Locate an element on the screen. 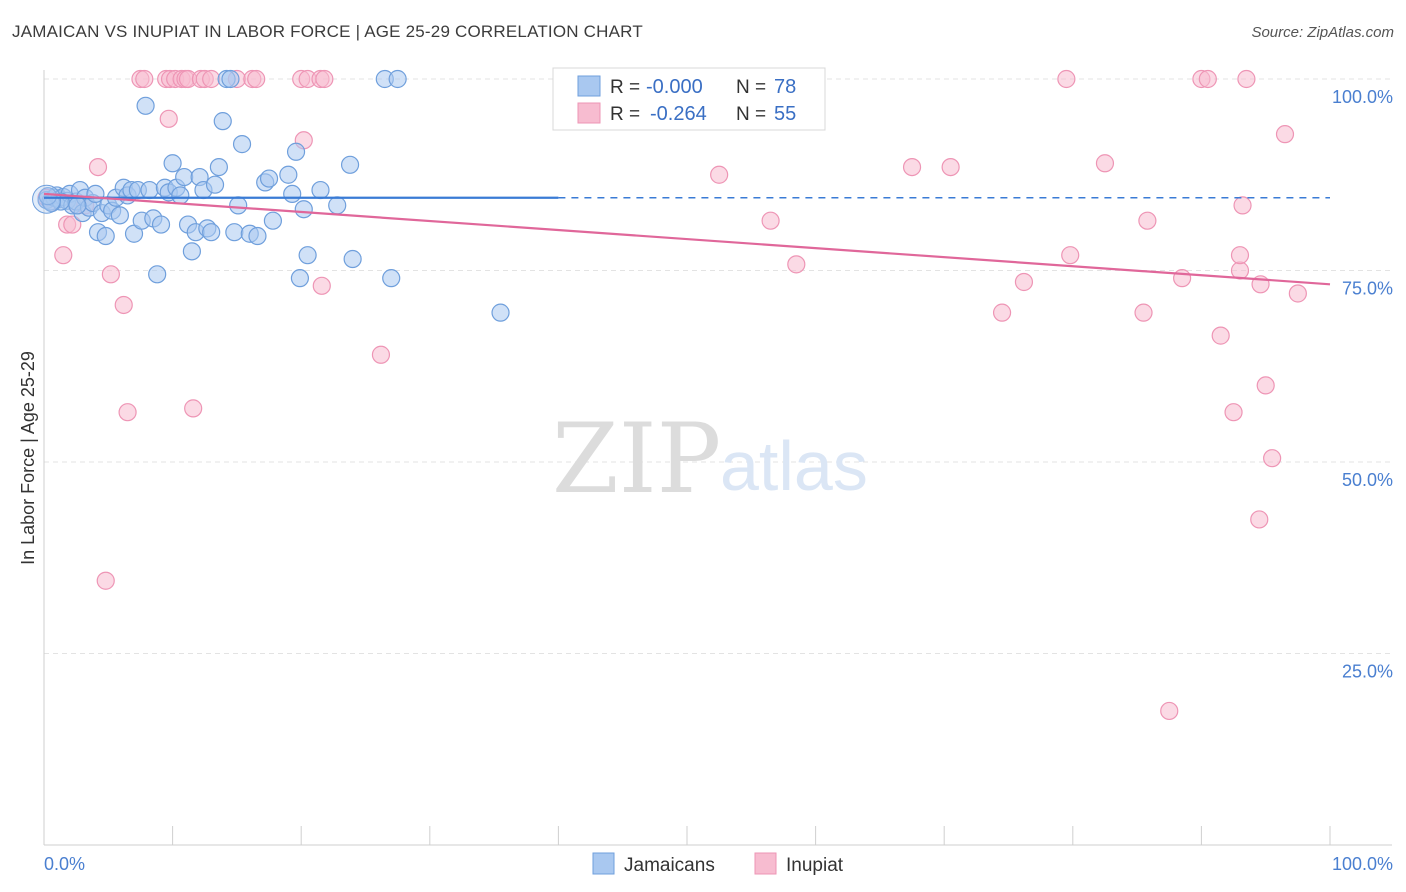 This screenshot has width=1406, height=892. bottom-legend-jamaicans: Jamaicans is located at coordinates (669, 865).